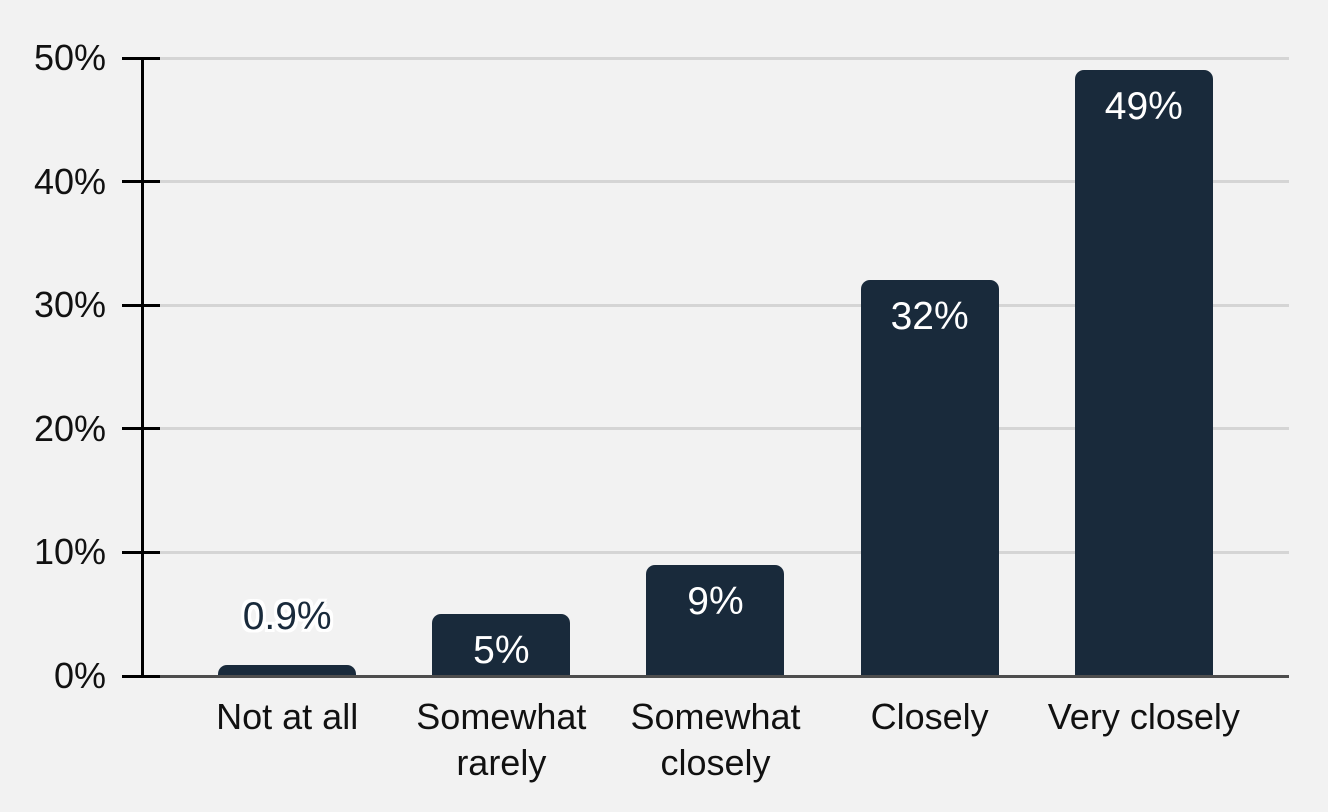  What do you see at coordinates (69, 305) in the screenshot?
I see `y-tick-label: 30%` at bounding box center [69, 305].